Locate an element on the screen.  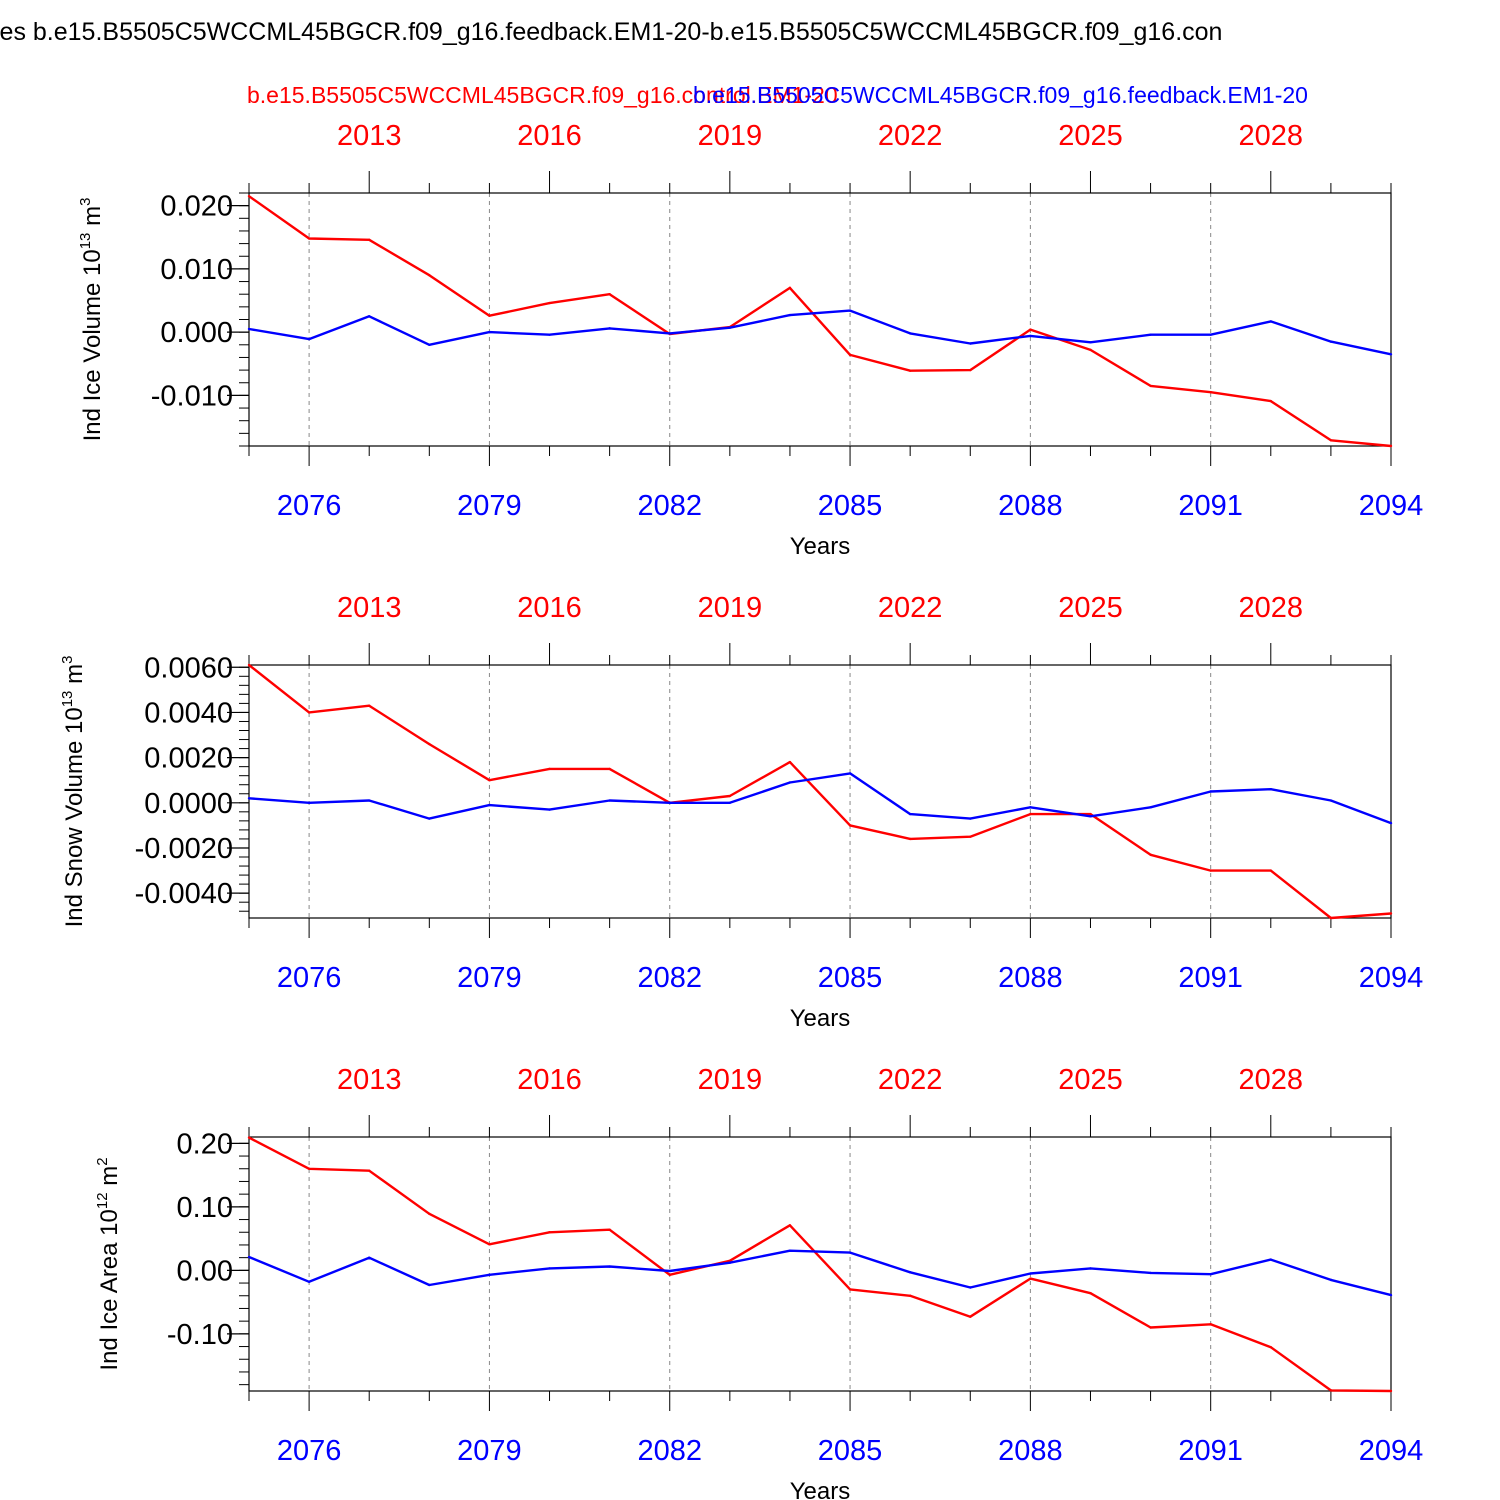
data-point-control-2075 is located at coordinates (249, 665).